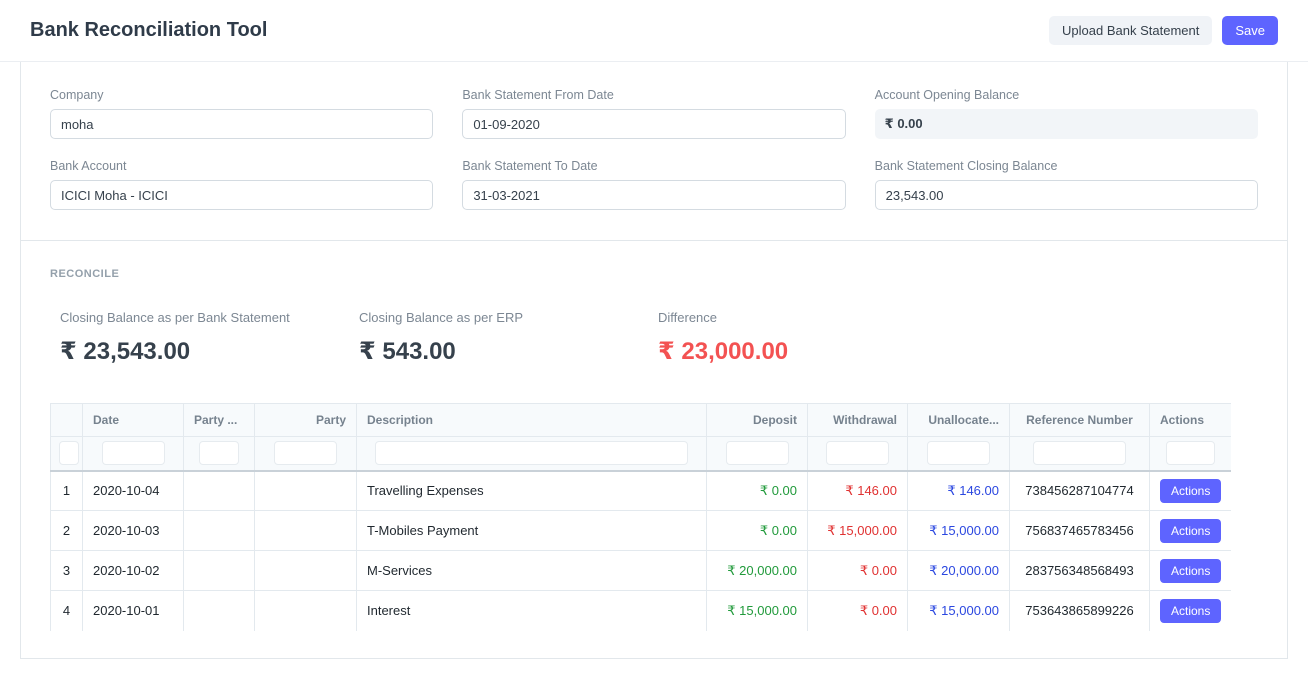 This screenshot has height=681, width=1308. What do you see at coordinates (219, 453) in the screenshot?
I see `filter-input-party-type` at bounding box center [219, 453].